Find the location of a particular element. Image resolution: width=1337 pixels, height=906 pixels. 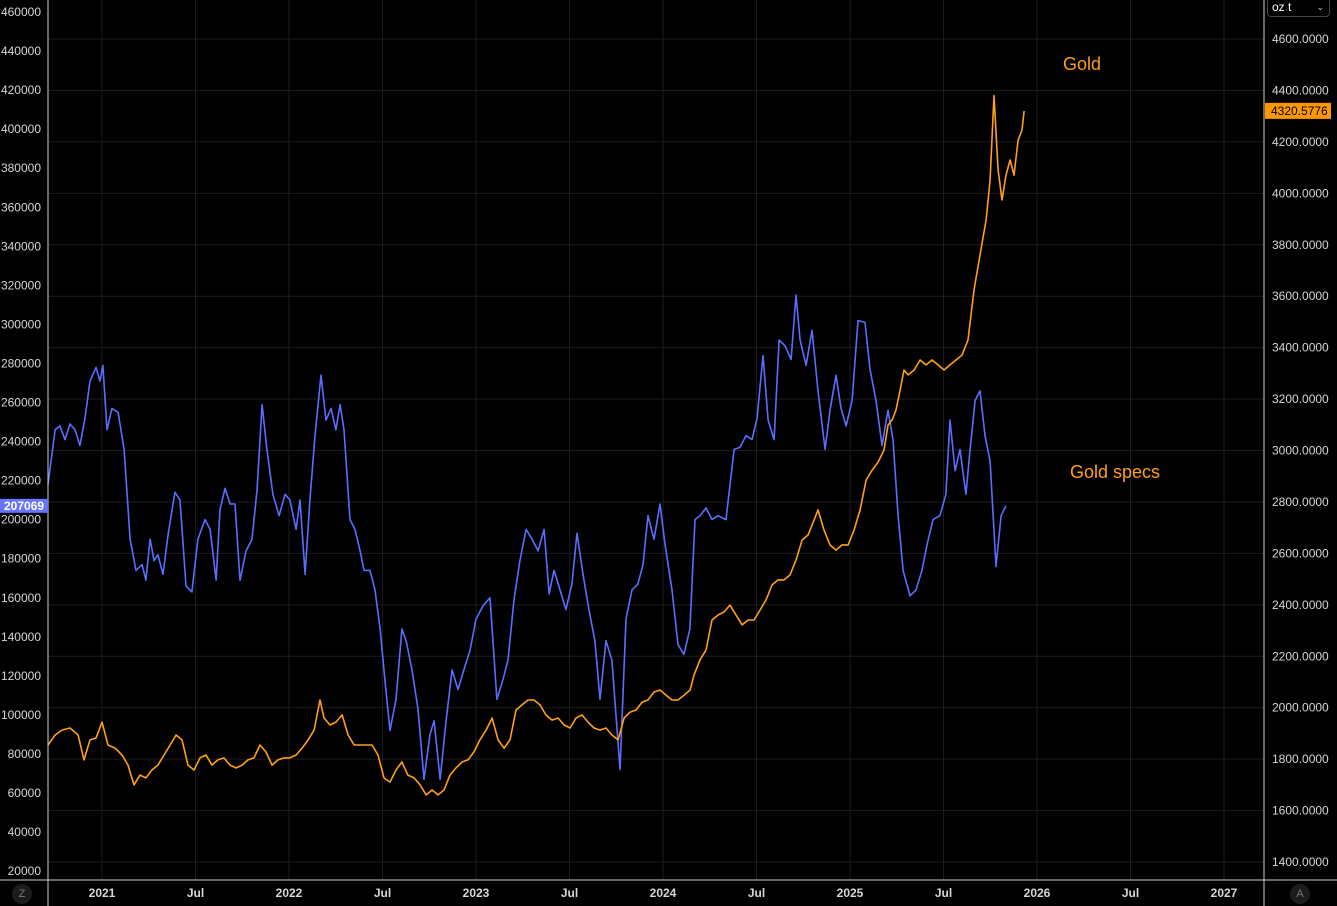

left-axis-tick-label: 360000 is located at coordinates (21, 207).